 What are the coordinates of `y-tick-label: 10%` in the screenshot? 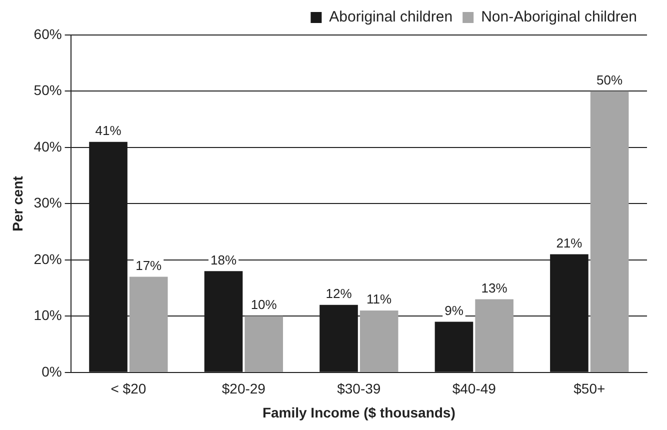 It's located at (48, 315).